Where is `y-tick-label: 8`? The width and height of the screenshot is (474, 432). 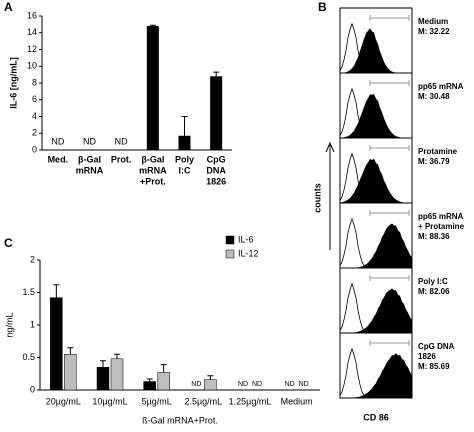
y-tick-label: 8 is located at coordinates (34, 82).